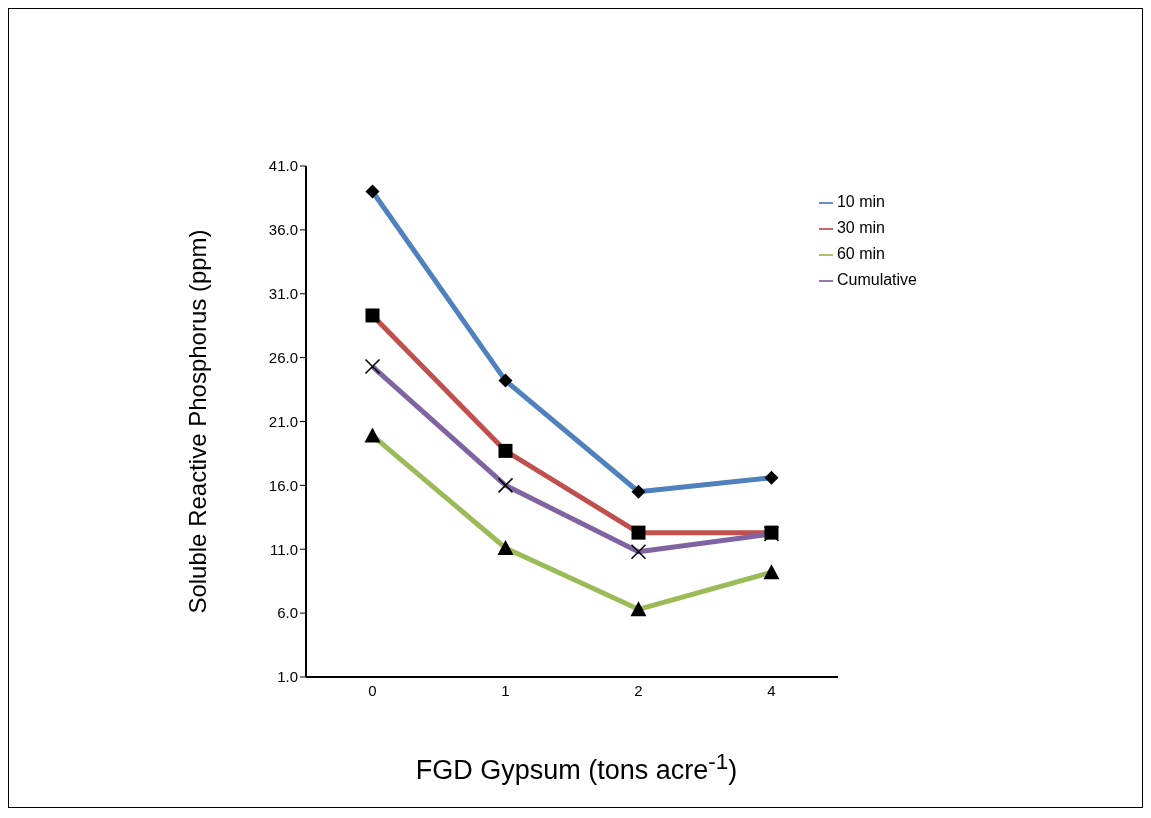  What do you see at coordinates (283, 485) in the screenshot?
I see `y-tick-label: 16.0` at bounding box center [283, 485].